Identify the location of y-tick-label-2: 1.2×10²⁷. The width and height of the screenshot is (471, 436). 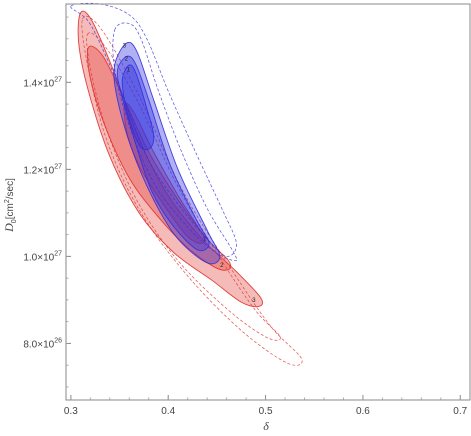
(42, 169).